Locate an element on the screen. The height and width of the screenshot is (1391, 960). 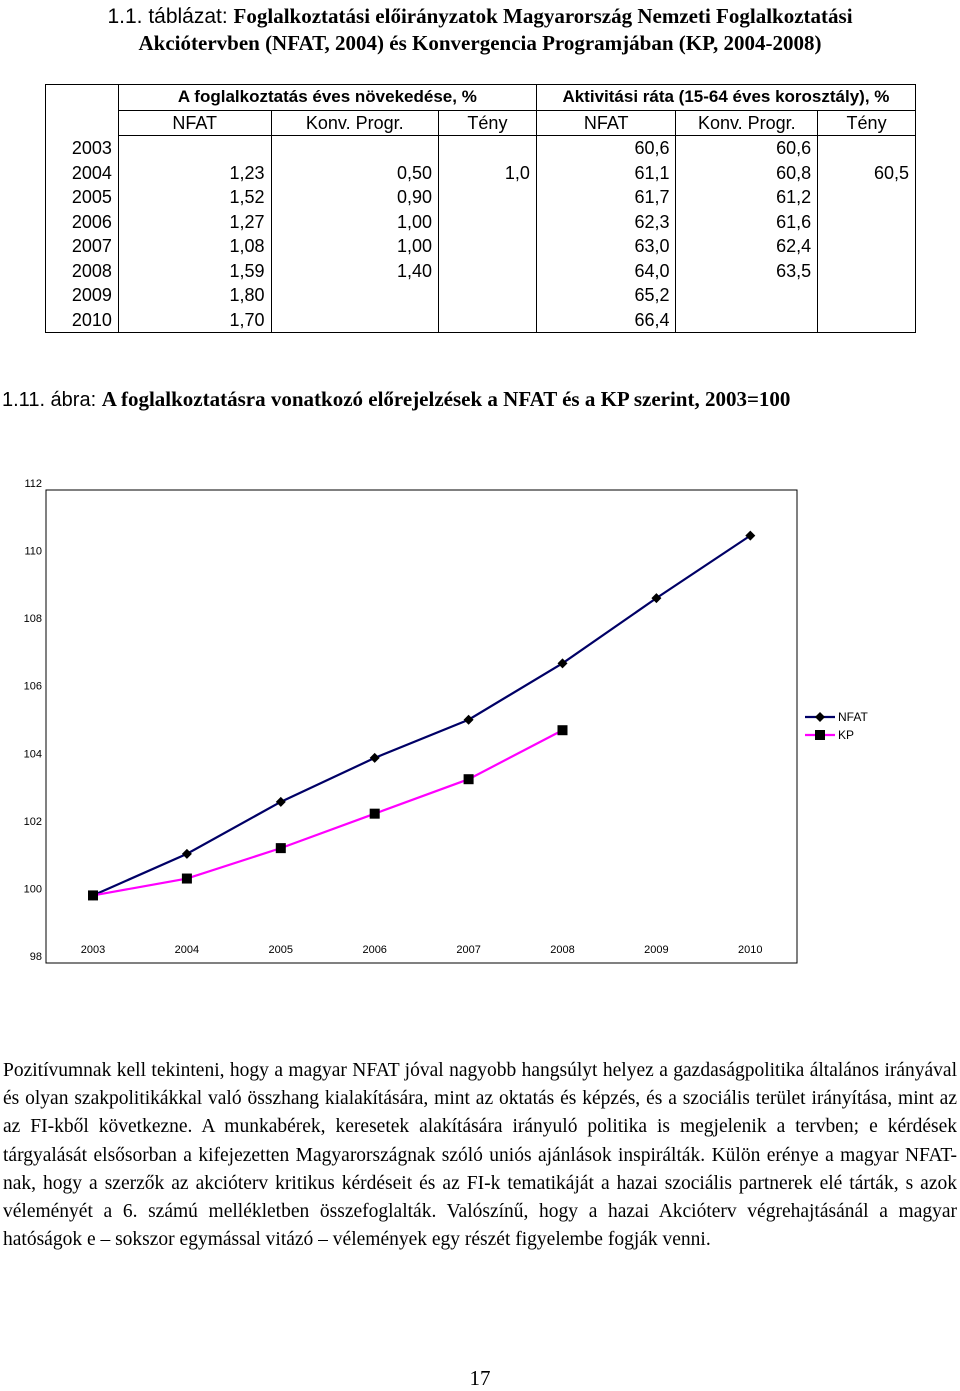
table-cell: 60,8 is located at coordinates (746, 172).